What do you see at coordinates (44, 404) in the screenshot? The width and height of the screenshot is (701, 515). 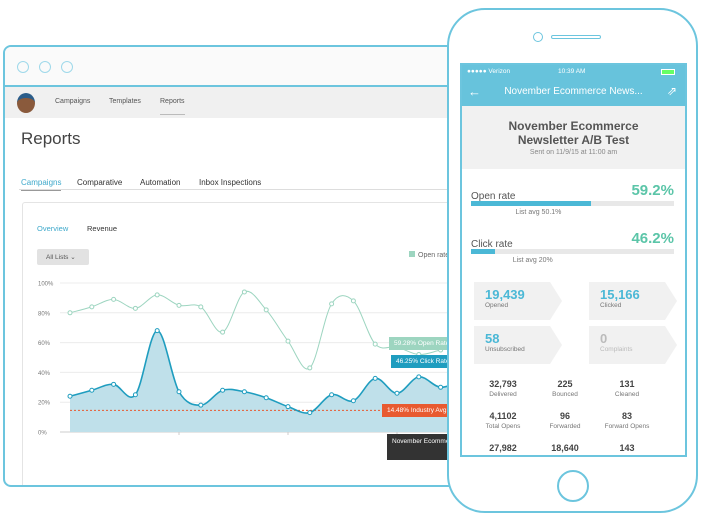 I see `y-tick-label: 20%` at bounding box center [44, 404].